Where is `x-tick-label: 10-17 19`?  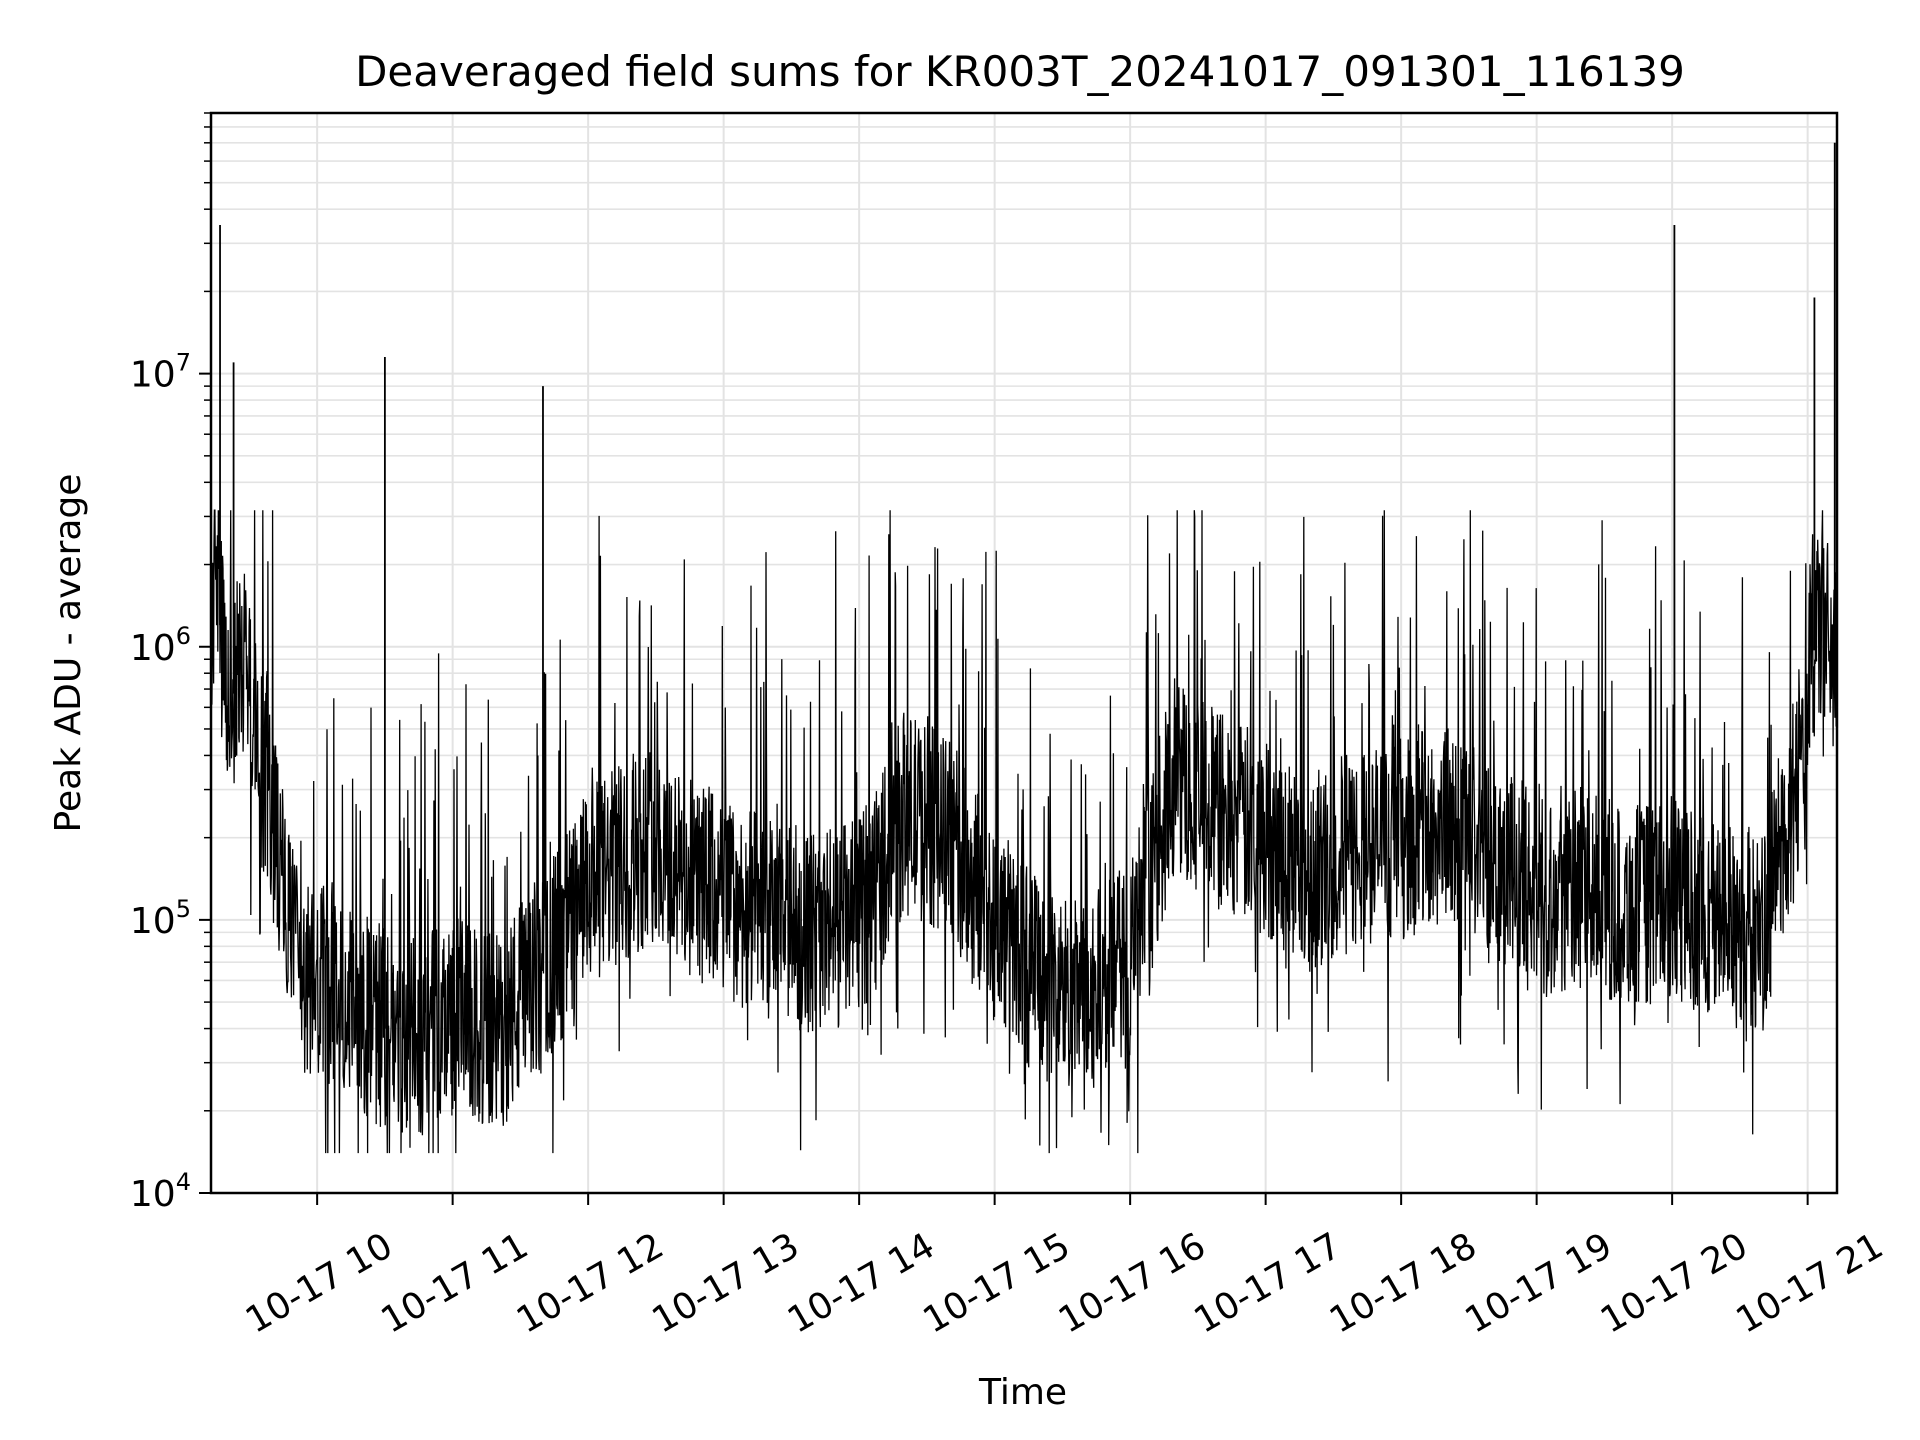
x-tick-label: 10-17 19 is located at coordinates (1538, 1283).